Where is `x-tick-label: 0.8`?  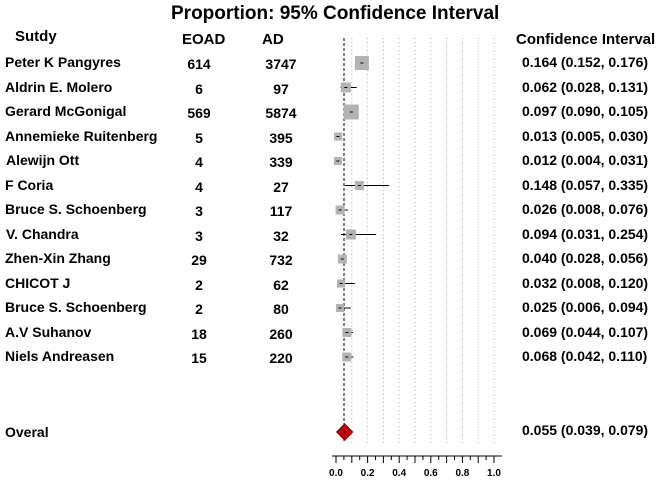
x-tick-label: 0.8 is located at coordinates (462, 473).